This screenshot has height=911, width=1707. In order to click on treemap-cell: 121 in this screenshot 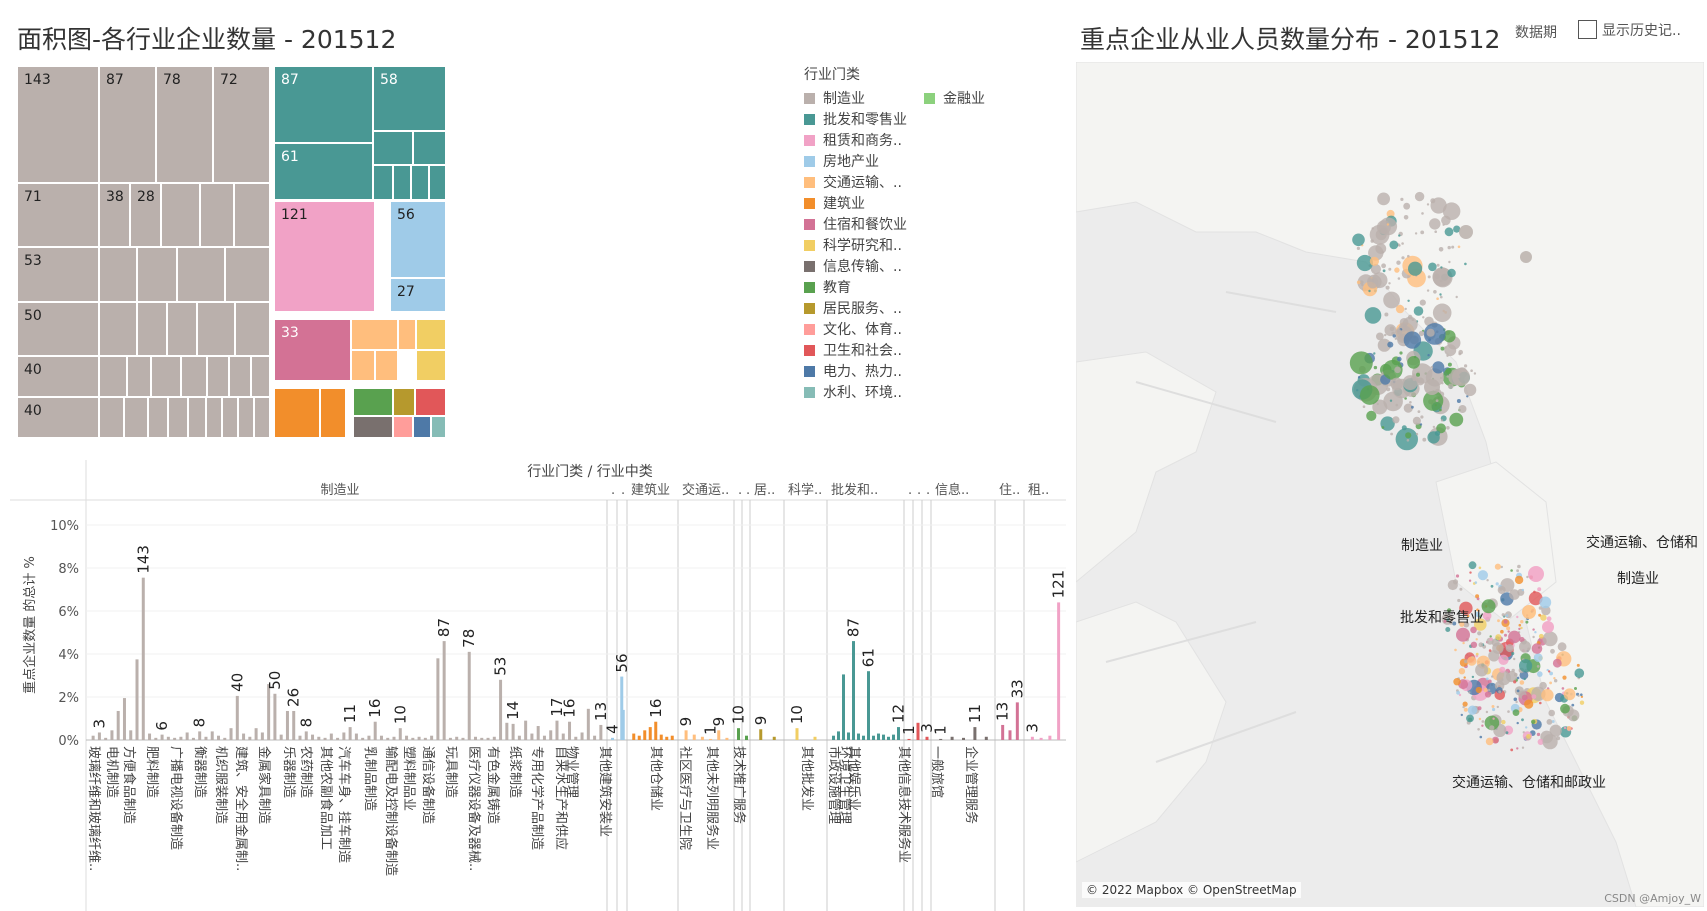, I will do `click(324, 256)`.